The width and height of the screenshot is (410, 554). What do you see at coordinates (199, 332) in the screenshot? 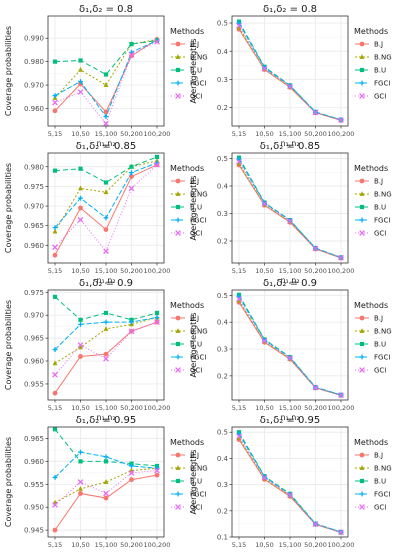
I see `legend-label: B.NG` at bounding box center [199, 332].